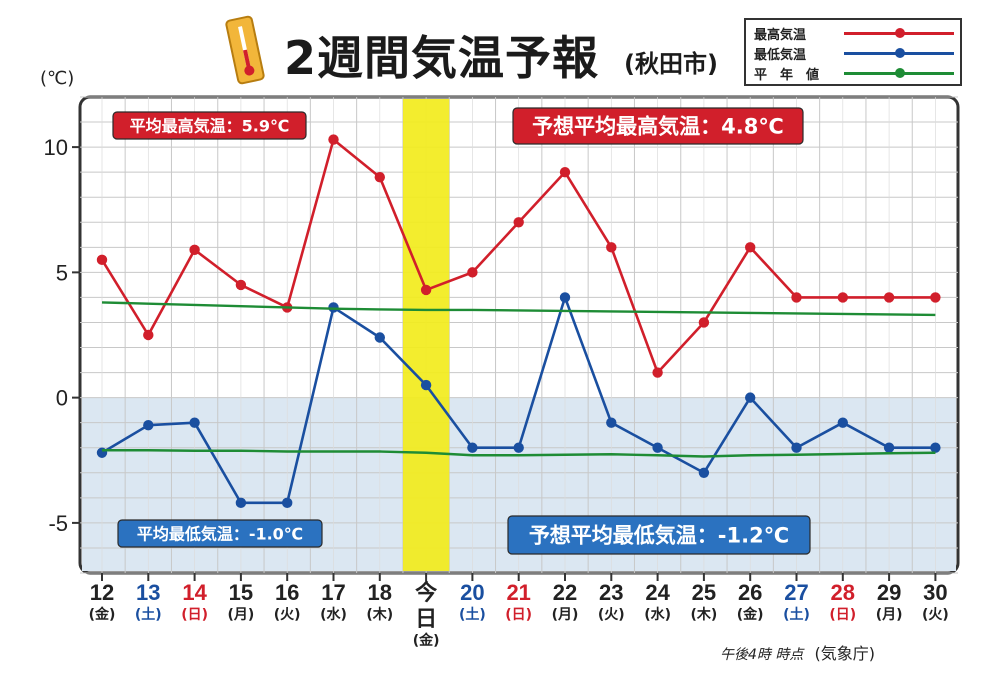  I want to click on x-label: 29 (月), so click(889, 602).